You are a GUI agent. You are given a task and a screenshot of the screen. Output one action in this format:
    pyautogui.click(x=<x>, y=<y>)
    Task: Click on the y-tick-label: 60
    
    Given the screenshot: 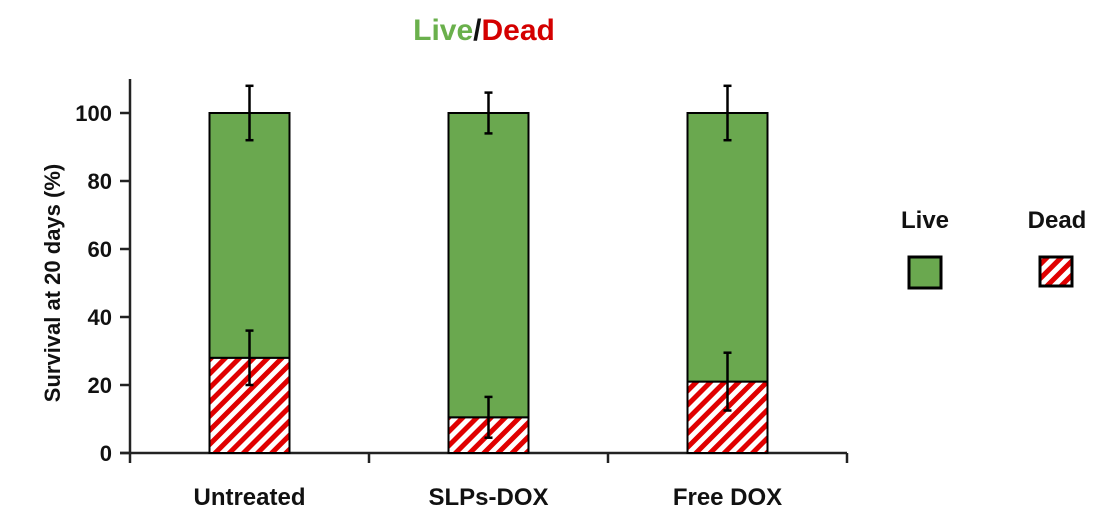 What is the action you would take?
    pyautogui.click(x=100, y=249)
    